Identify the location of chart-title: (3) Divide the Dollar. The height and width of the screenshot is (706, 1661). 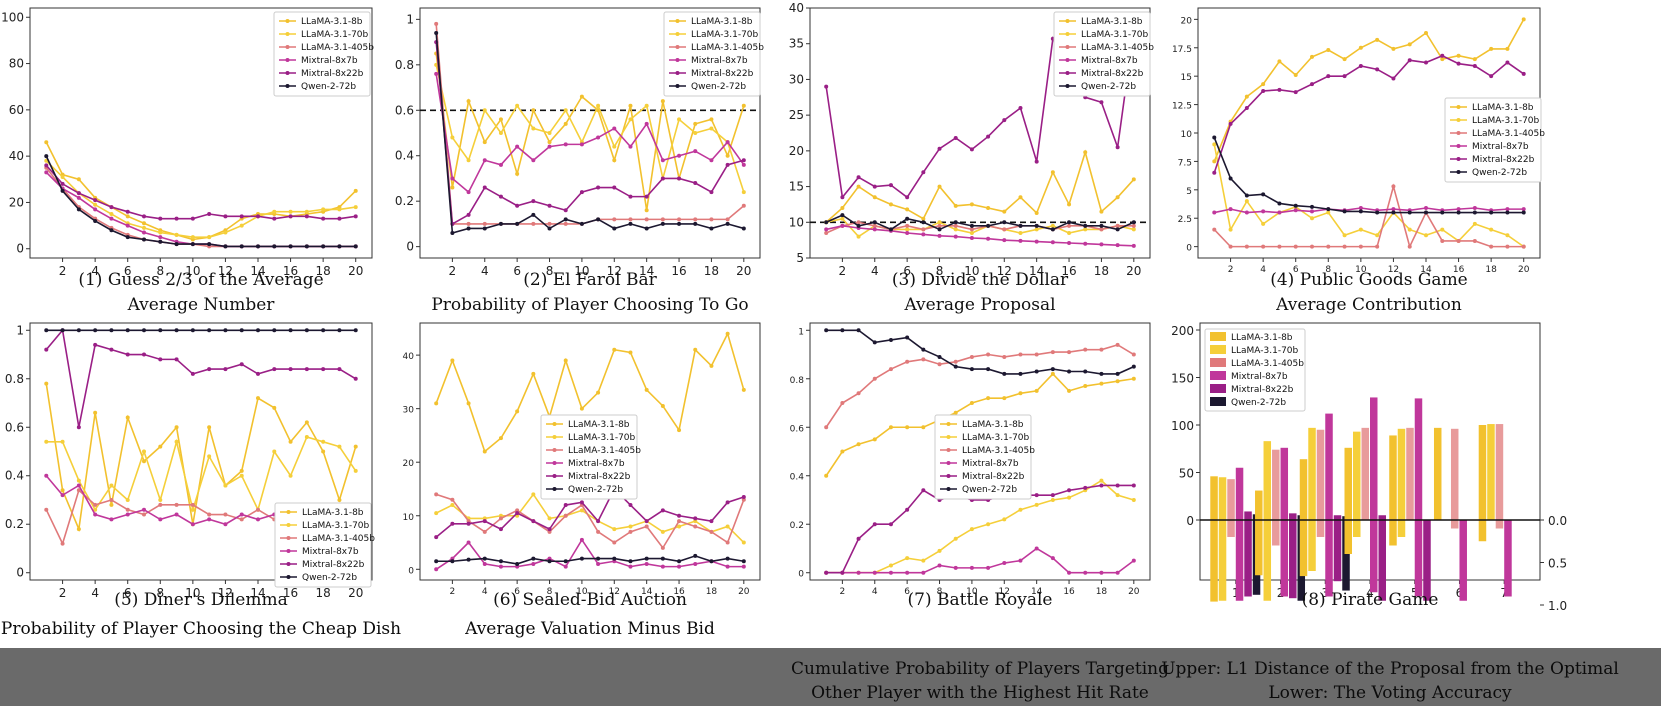
(980, 280).